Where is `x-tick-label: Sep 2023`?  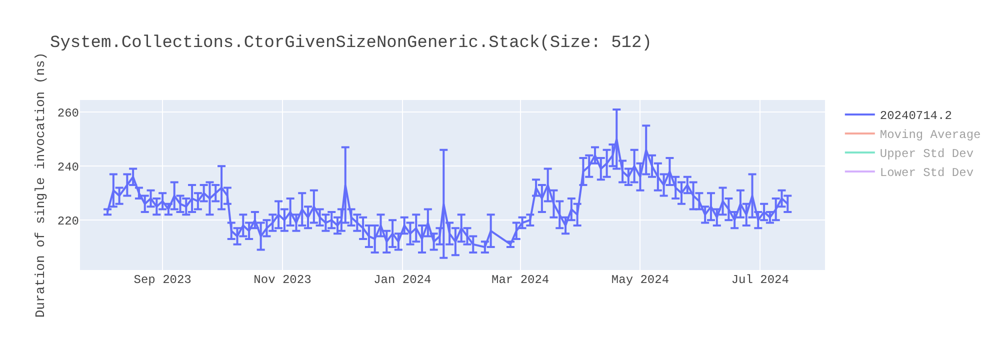 x-tick-label: Sep 2023 is located at coordinates (163, 280).